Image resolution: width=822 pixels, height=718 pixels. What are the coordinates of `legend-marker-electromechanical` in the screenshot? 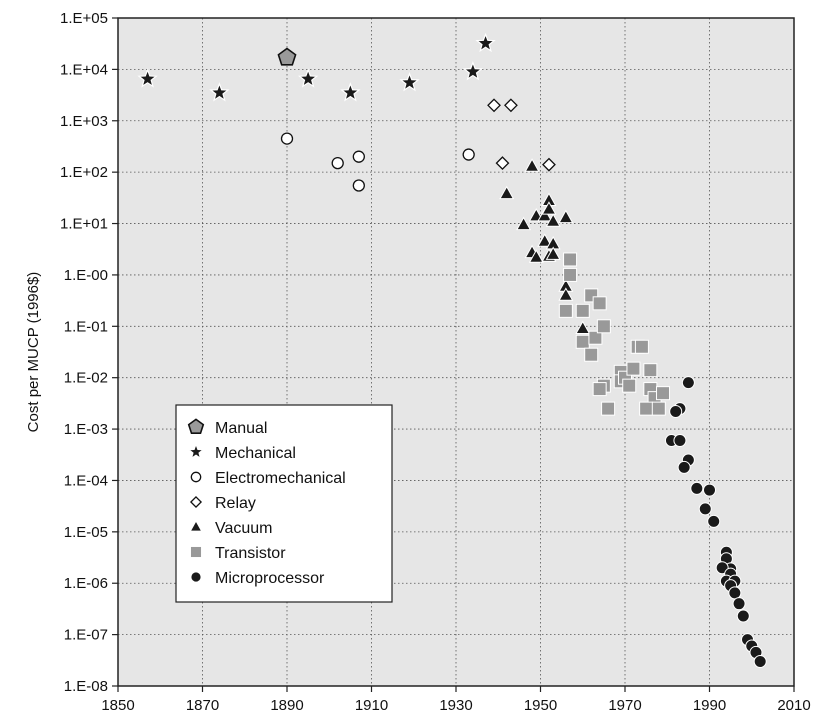 It's located at (196, 477).